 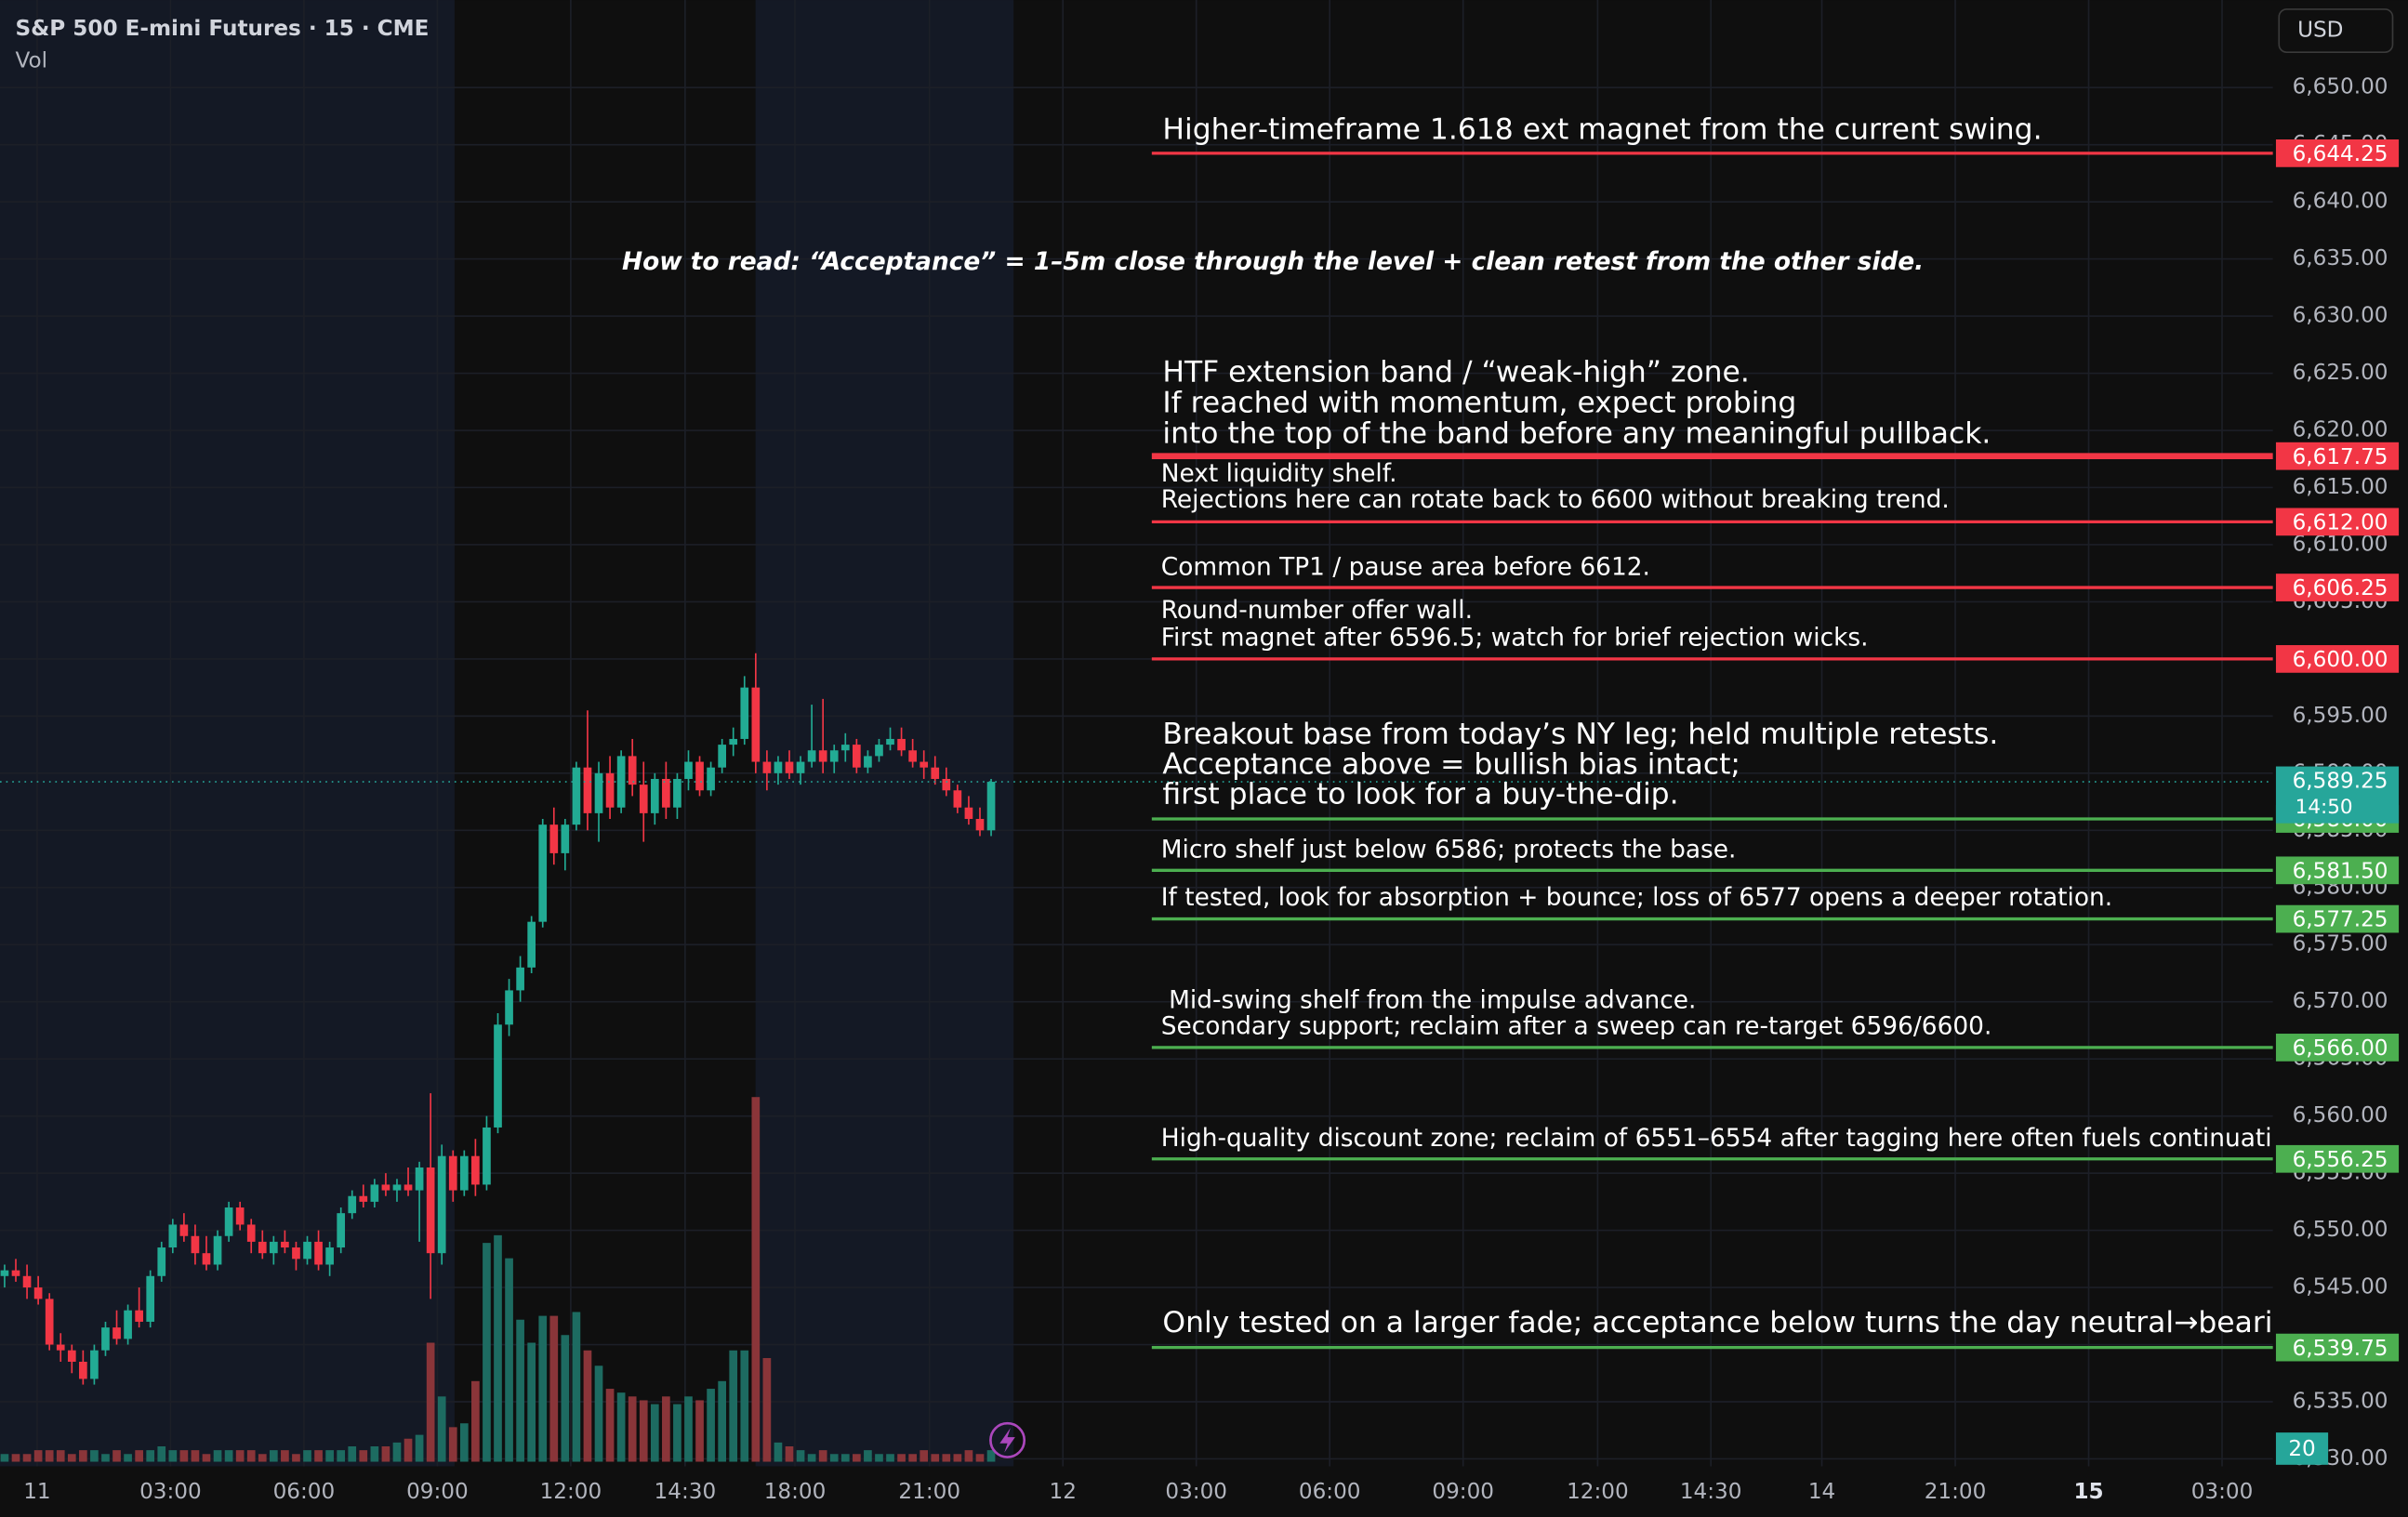 I want to click on x-tick-label: 12, so click(x=1063, y=1492).